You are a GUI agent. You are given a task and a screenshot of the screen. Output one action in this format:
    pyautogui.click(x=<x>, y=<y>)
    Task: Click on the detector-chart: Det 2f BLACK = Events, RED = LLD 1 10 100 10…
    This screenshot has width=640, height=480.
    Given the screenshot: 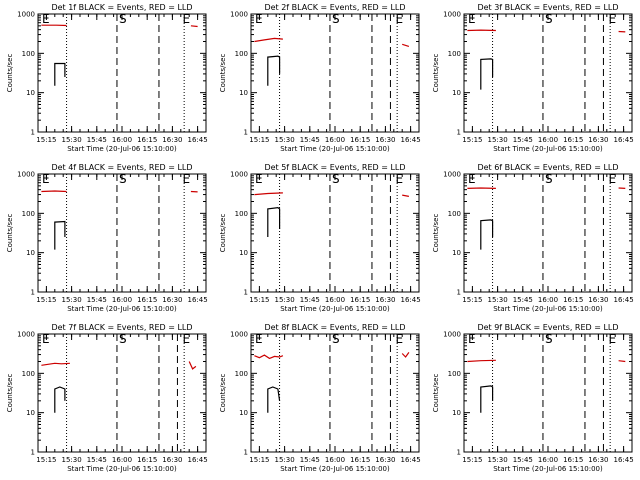 What is the action you would take?
    pyautogui.click(x=320, y=78)
    